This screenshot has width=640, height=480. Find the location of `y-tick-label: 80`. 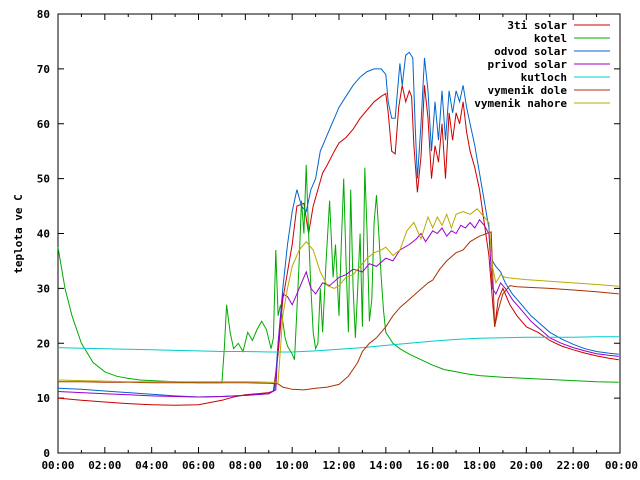

y-tick-label: 80 is located at coordinates (43, 14).